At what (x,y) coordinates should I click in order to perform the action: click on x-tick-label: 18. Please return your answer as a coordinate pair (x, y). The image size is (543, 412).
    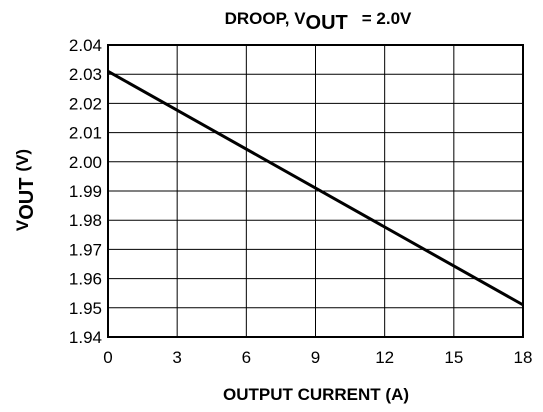
    Looking at the image, I should click on (523, 357).